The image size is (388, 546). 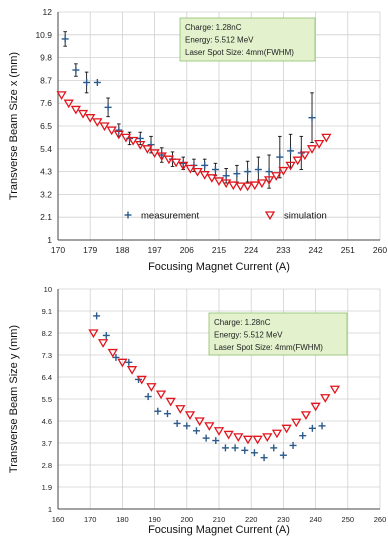 What do you see at coordinates (154, 519) in the screenshot?
I see `x-tick-label: 190` at bounding box center [154, 519].